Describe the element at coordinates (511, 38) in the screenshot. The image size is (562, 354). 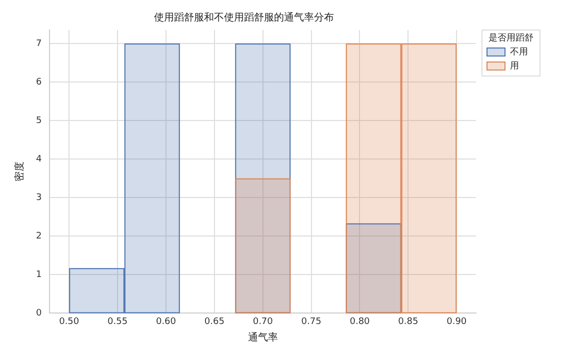
I see `legend-title: 是否用蹈舒` at that location.